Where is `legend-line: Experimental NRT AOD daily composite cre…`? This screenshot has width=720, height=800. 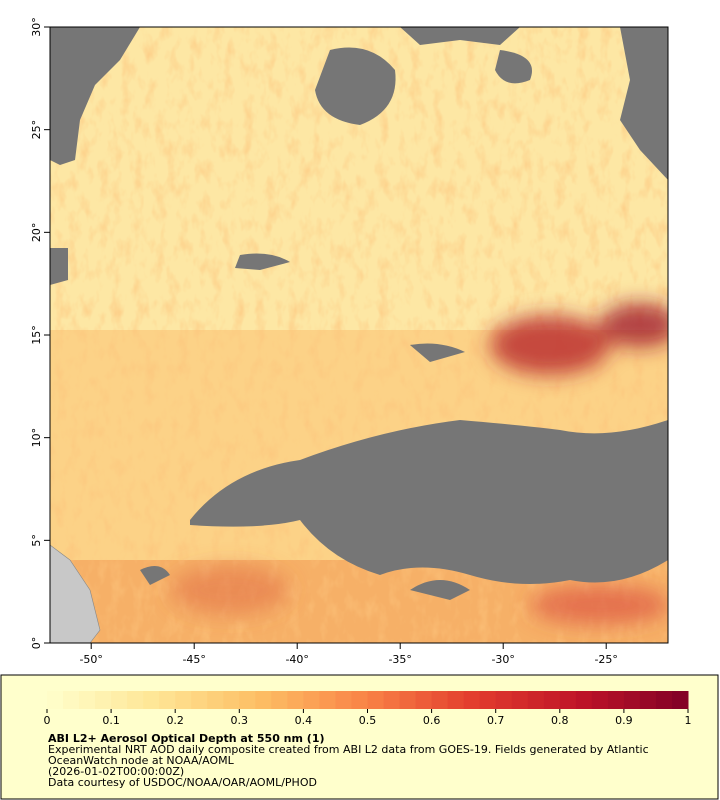 legend-line: Experimental NRT AOD daily composite cre… is located at coordinates (348, 749).